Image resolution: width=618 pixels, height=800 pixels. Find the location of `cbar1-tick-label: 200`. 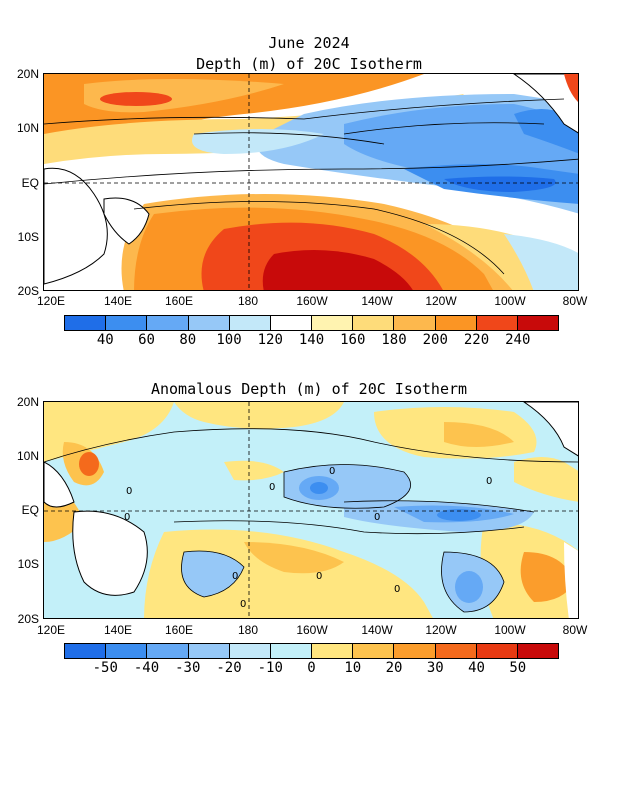

cbar1-tick-label: 200 is located at coordinates (435, 340).